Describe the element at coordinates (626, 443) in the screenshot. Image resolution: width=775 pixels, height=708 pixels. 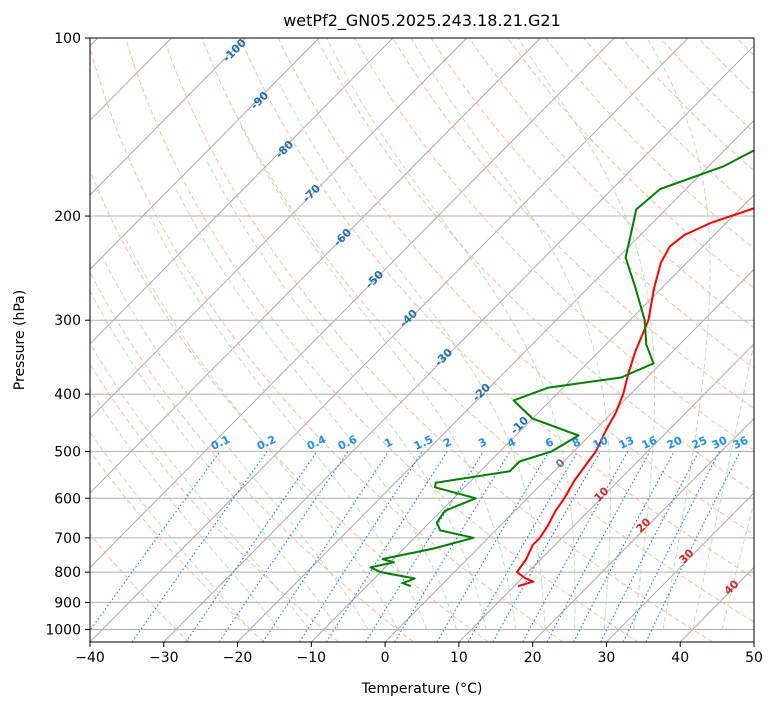
I see `mixing-ratio-label: 13` at that location.